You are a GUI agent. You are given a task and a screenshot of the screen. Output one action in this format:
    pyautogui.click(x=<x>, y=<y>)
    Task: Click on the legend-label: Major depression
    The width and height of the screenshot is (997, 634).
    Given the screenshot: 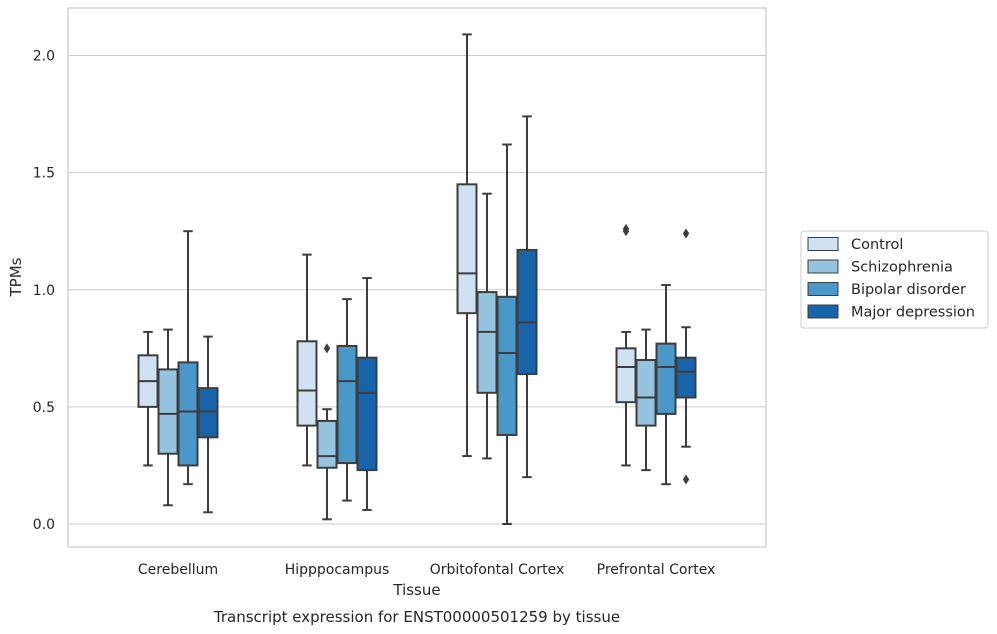 What is the action you would take?
    pyautogui.click(x=913, y=313)
    